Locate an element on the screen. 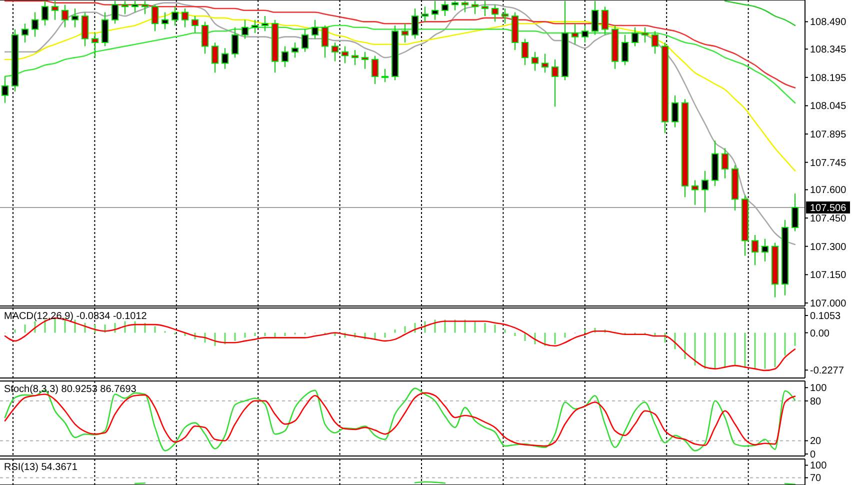  y-tick-label: 0 is located at coordinates (813, 455).